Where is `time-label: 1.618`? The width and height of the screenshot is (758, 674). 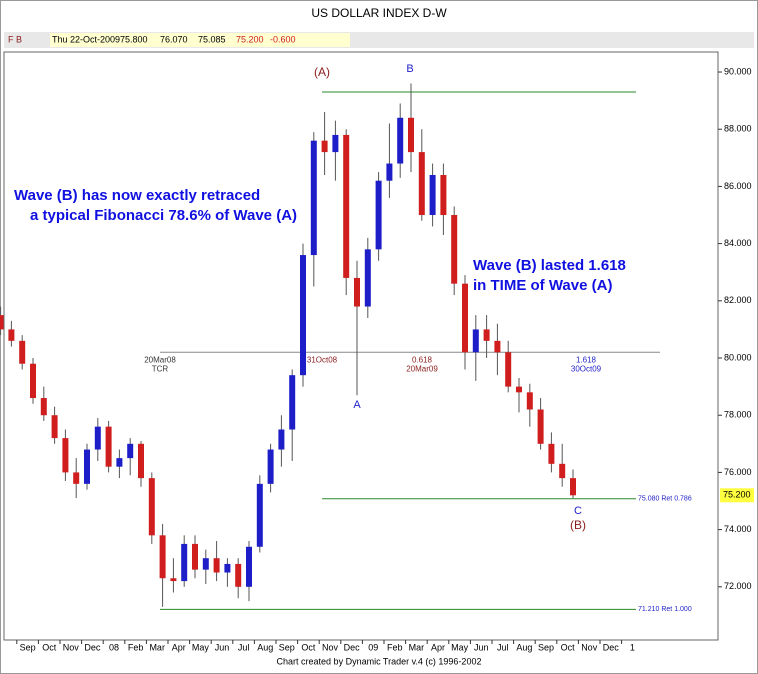 time-label: 1.618 is located at coordinates (586, 359).